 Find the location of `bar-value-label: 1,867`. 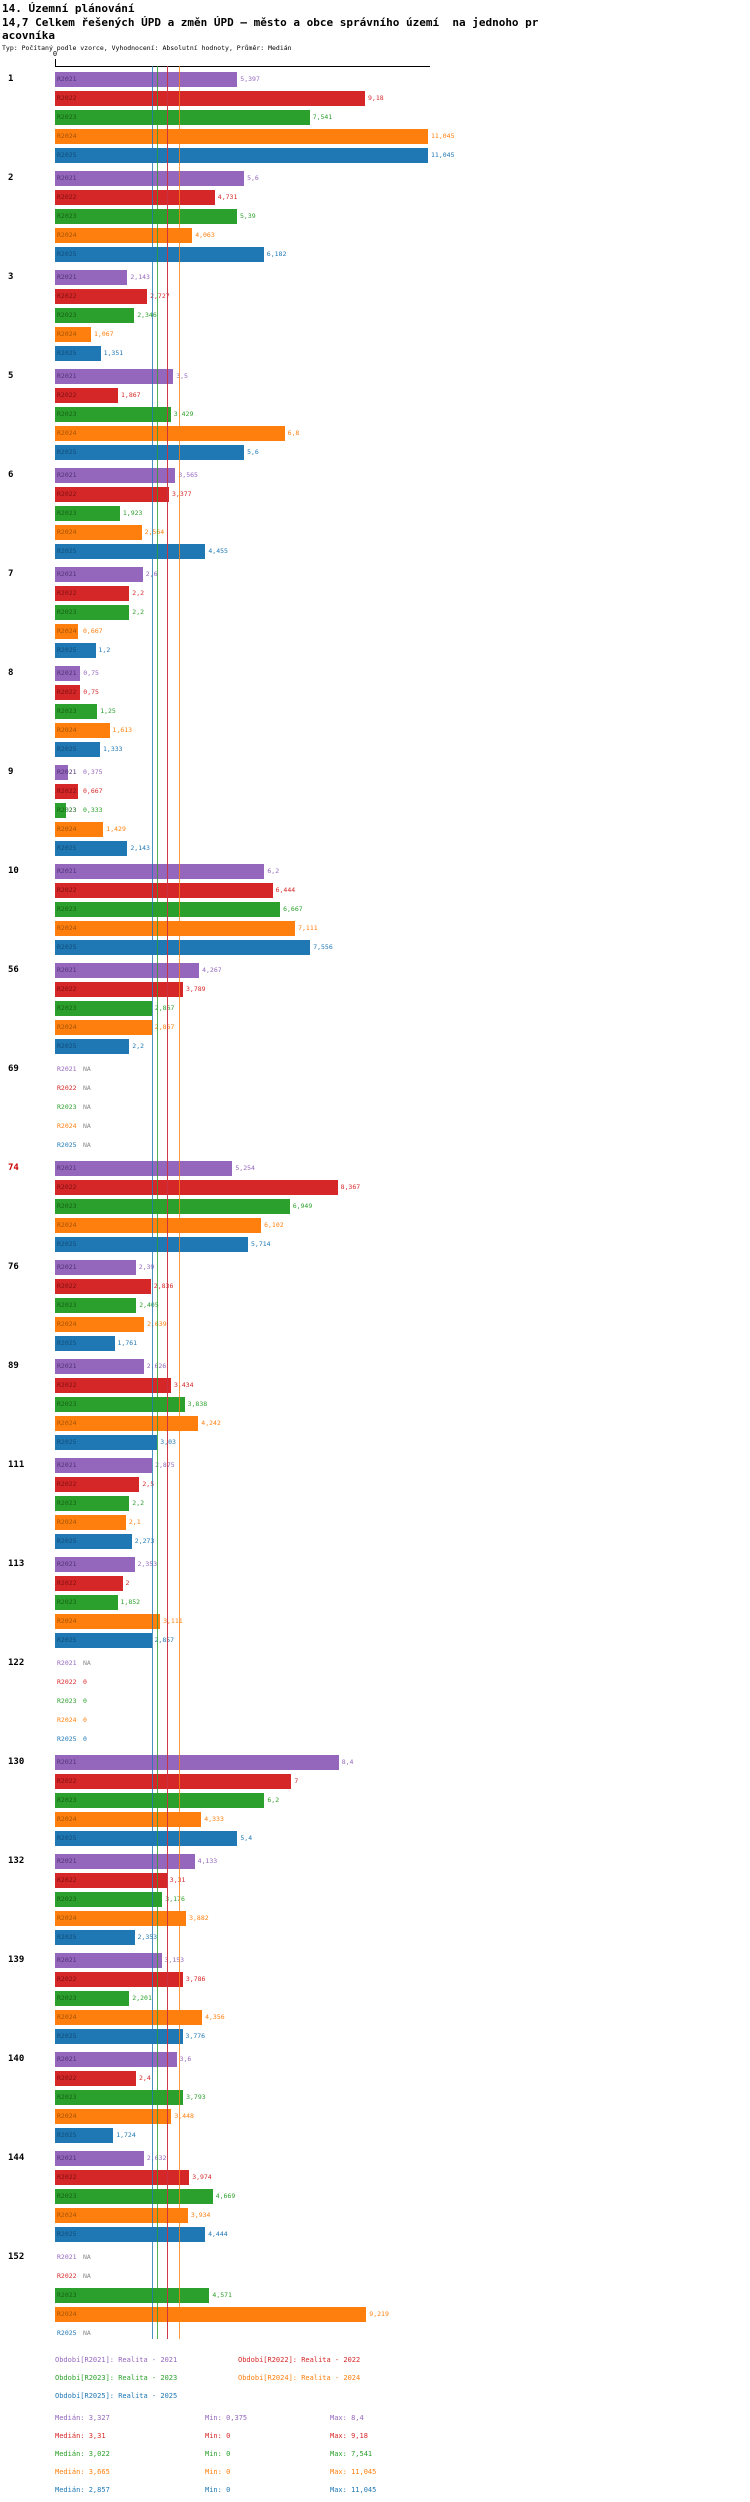

bar-value-label: 1,867 is located at coordinates (131, 395).